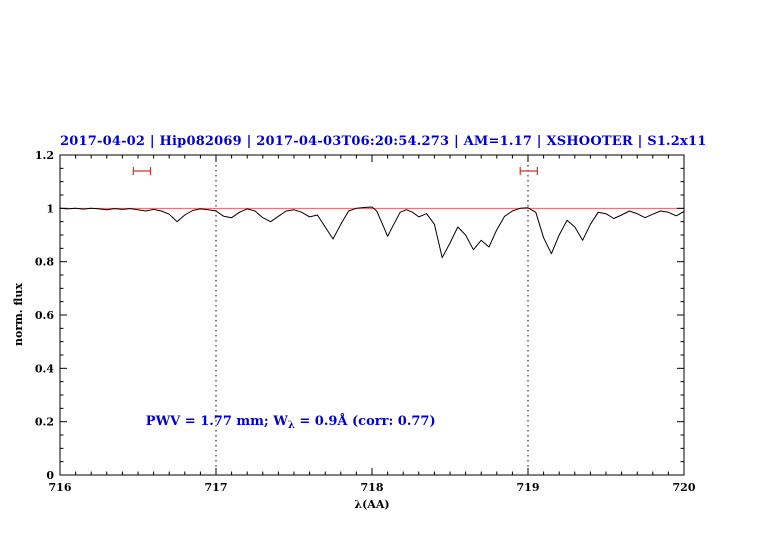 The height and width of the screenshot is (542, 782). I want to click on y-tick-label: 0.4, so click(44, 368).